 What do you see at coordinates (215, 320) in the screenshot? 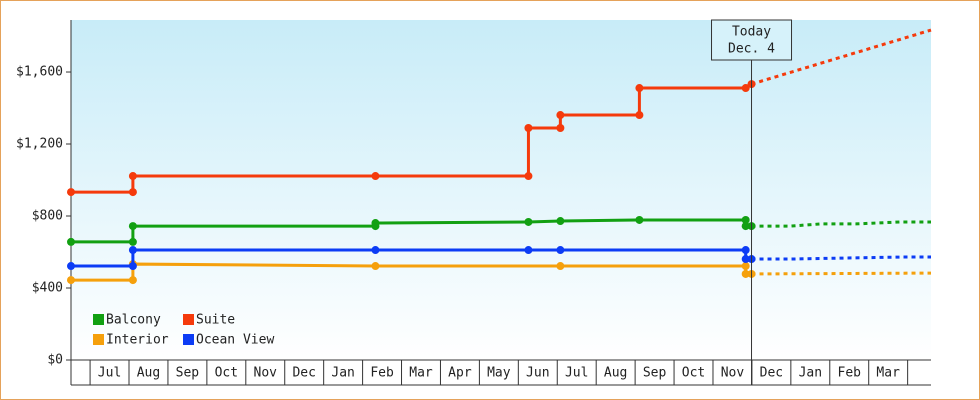
I see `legend-label: Suite` at bounding box center [215, 320].